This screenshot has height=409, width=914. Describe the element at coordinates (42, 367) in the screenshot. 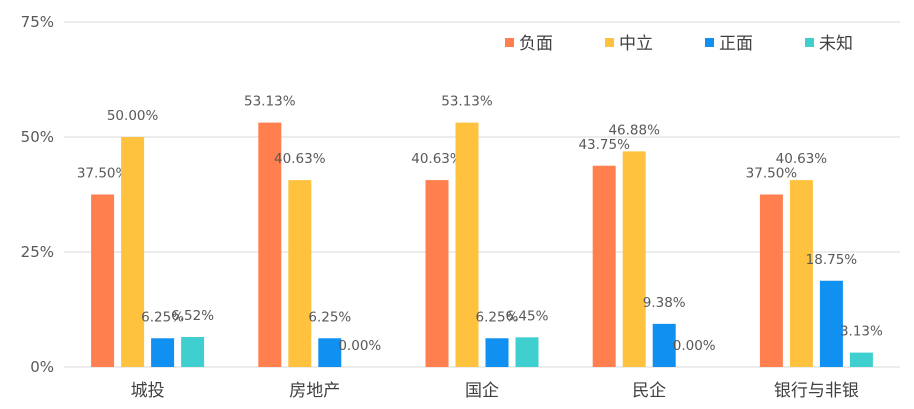

I see `y-tick-label: 0%` at that location.